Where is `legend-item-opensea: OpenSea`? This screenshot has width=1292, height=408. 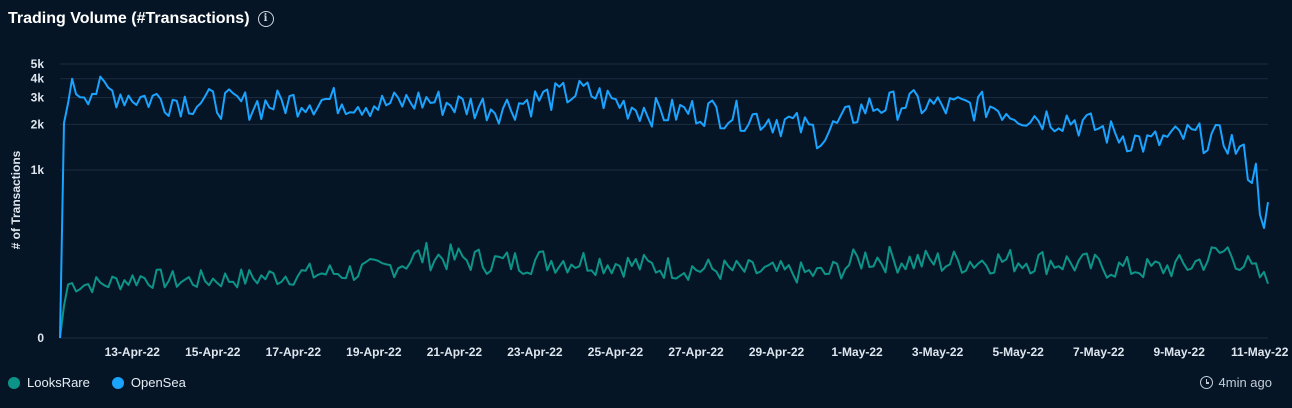 legend-item-opensea: OpenSea is located at coordinates (148, 382).